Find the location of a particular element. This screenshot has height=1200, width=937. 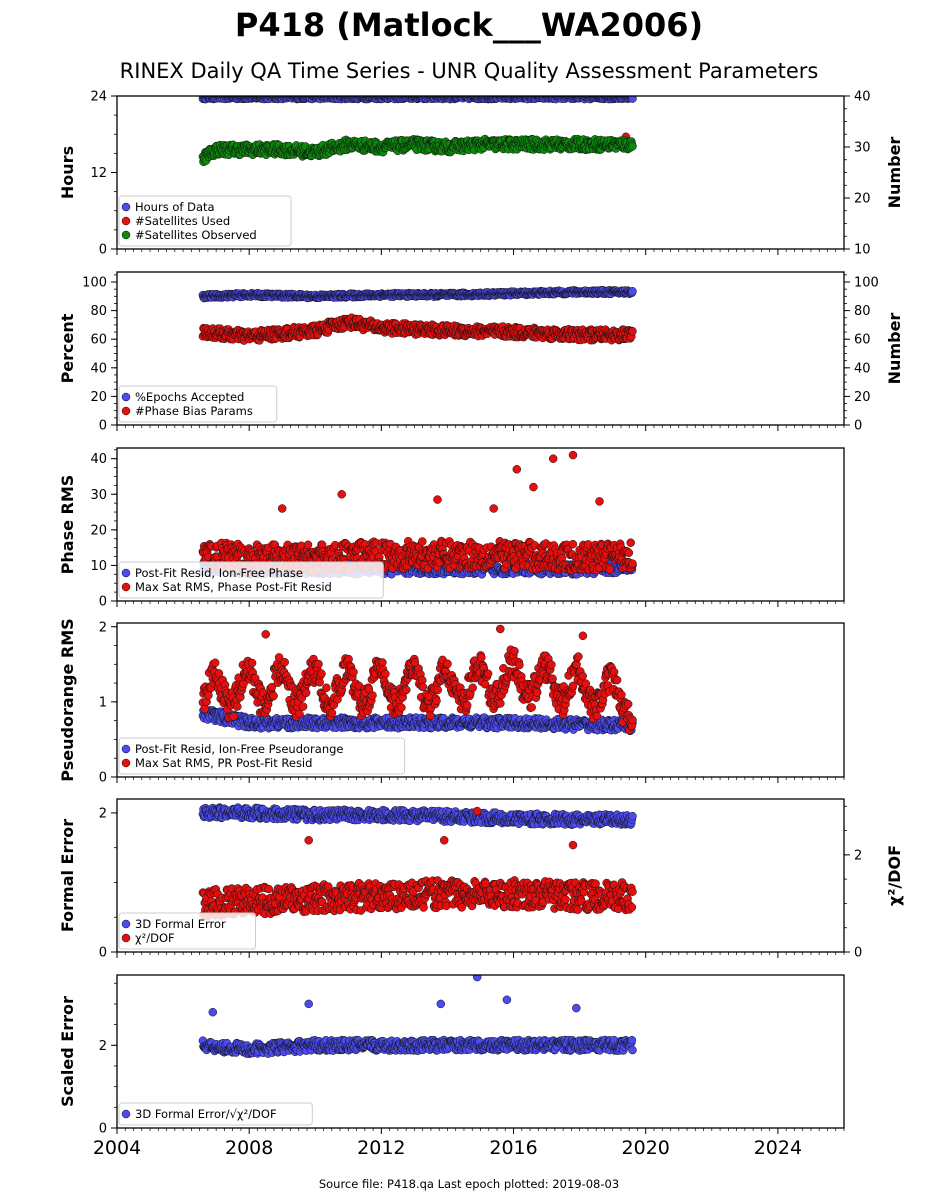

y-tick-label: 24 is located at coordinates (98, 97).